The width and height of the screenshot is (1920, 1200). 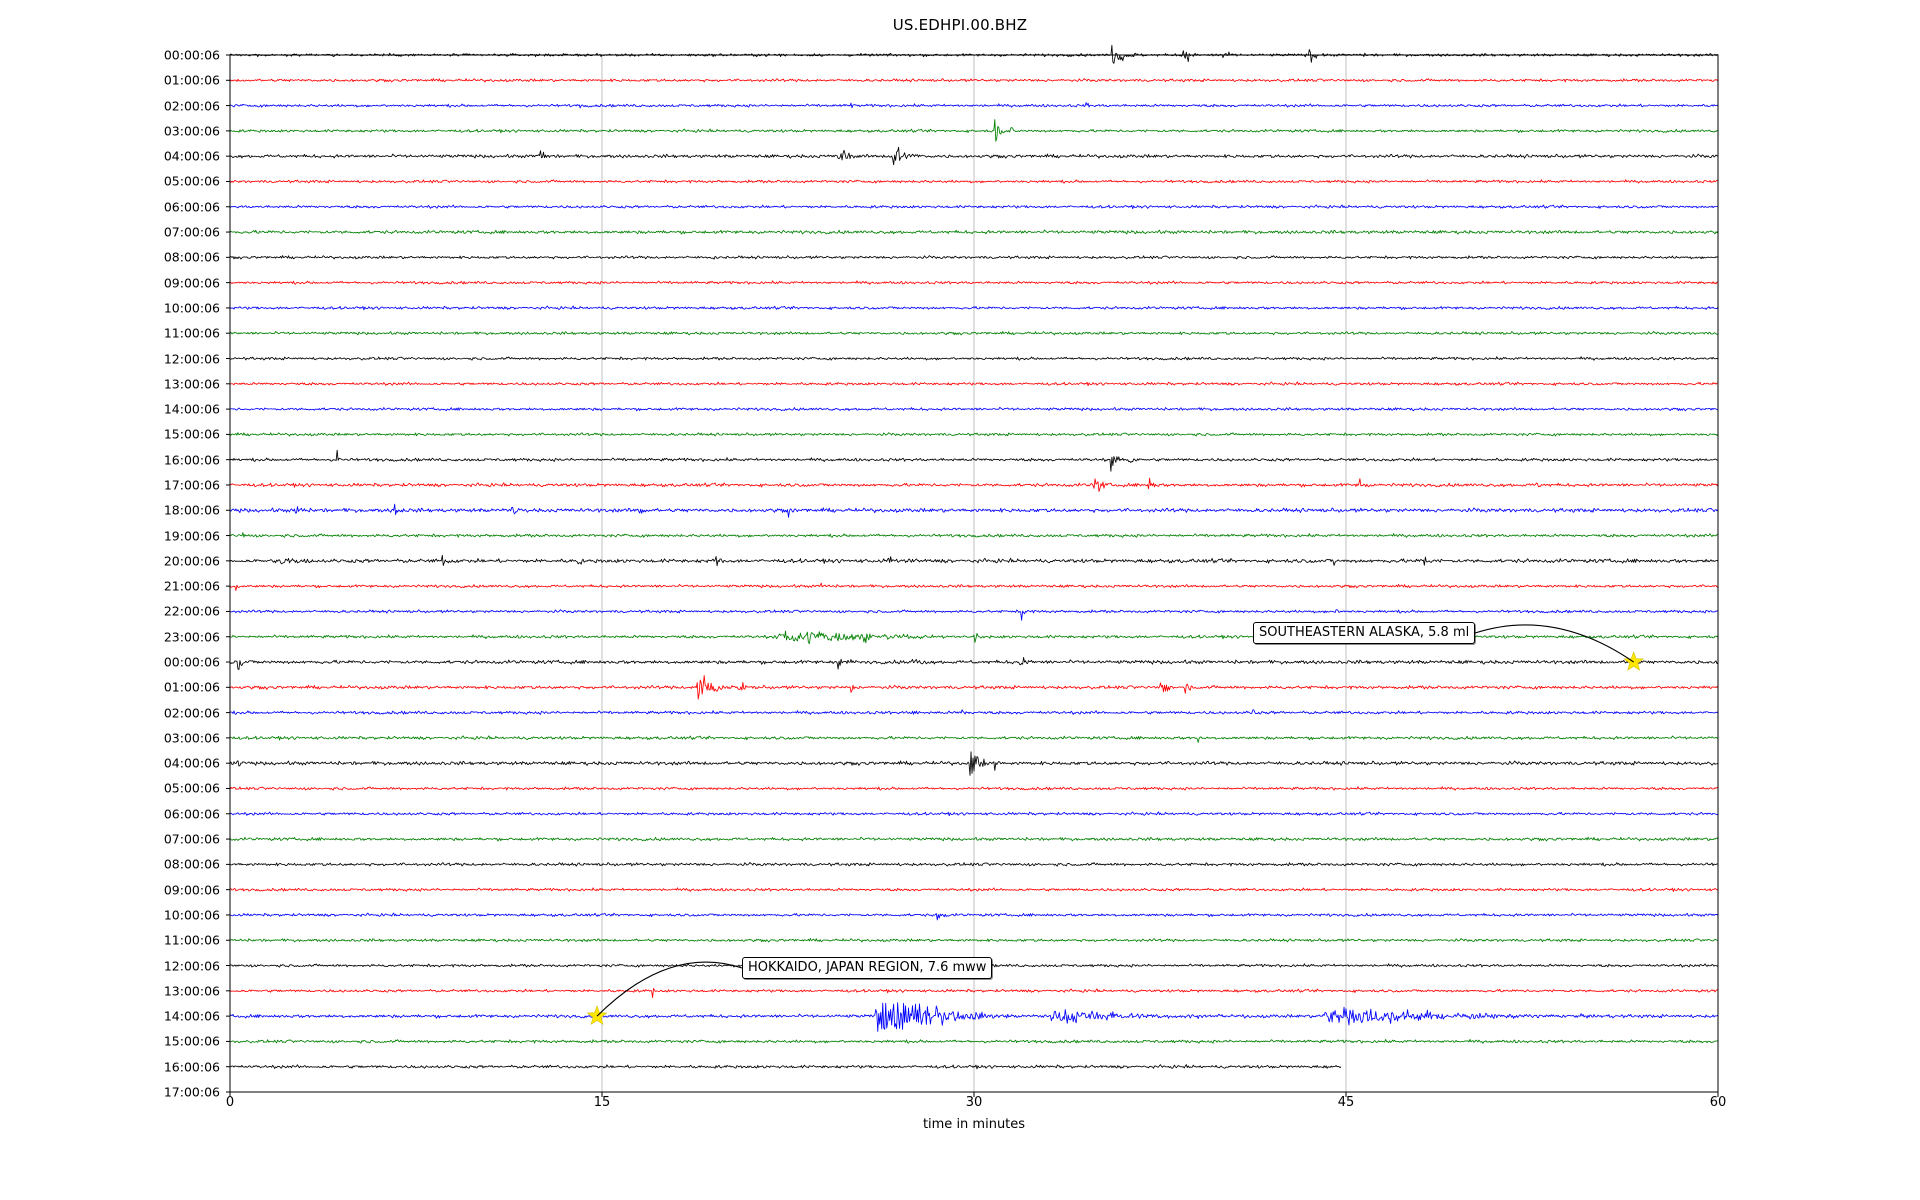 I want to click on y-axis-tick-label: 23:00:06, so click(x=191, y=637).